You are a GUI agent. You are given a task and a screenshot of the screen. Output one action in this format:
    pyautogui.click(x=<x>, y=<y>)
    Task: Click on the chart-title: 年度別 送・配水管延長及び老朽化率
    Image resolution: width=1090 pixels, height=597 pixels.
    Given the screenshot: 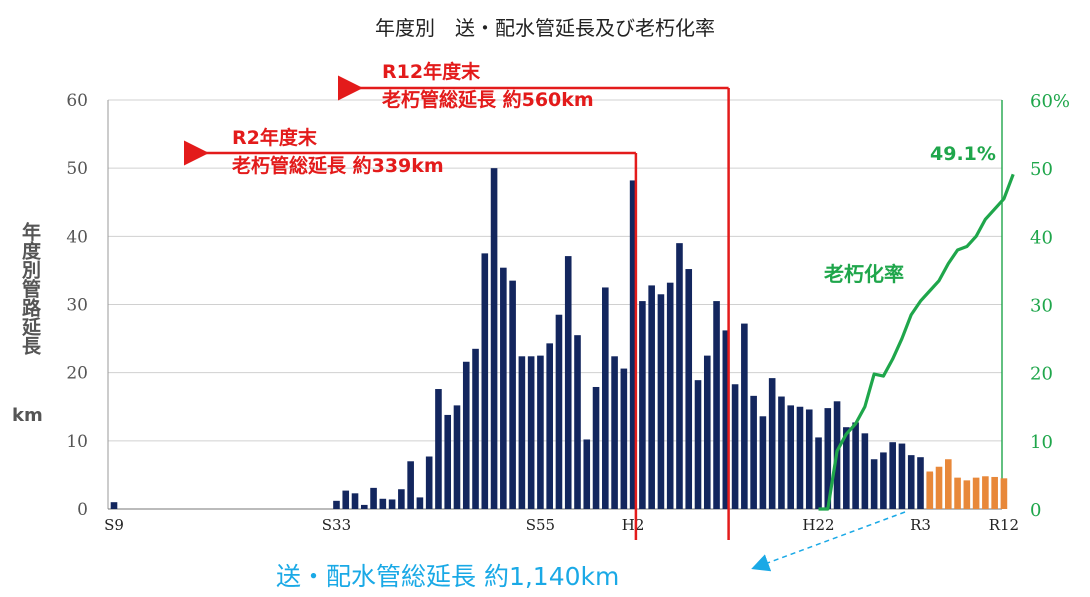 What is the action you would take?
    pyautogui.click(x=545, y=28)
    